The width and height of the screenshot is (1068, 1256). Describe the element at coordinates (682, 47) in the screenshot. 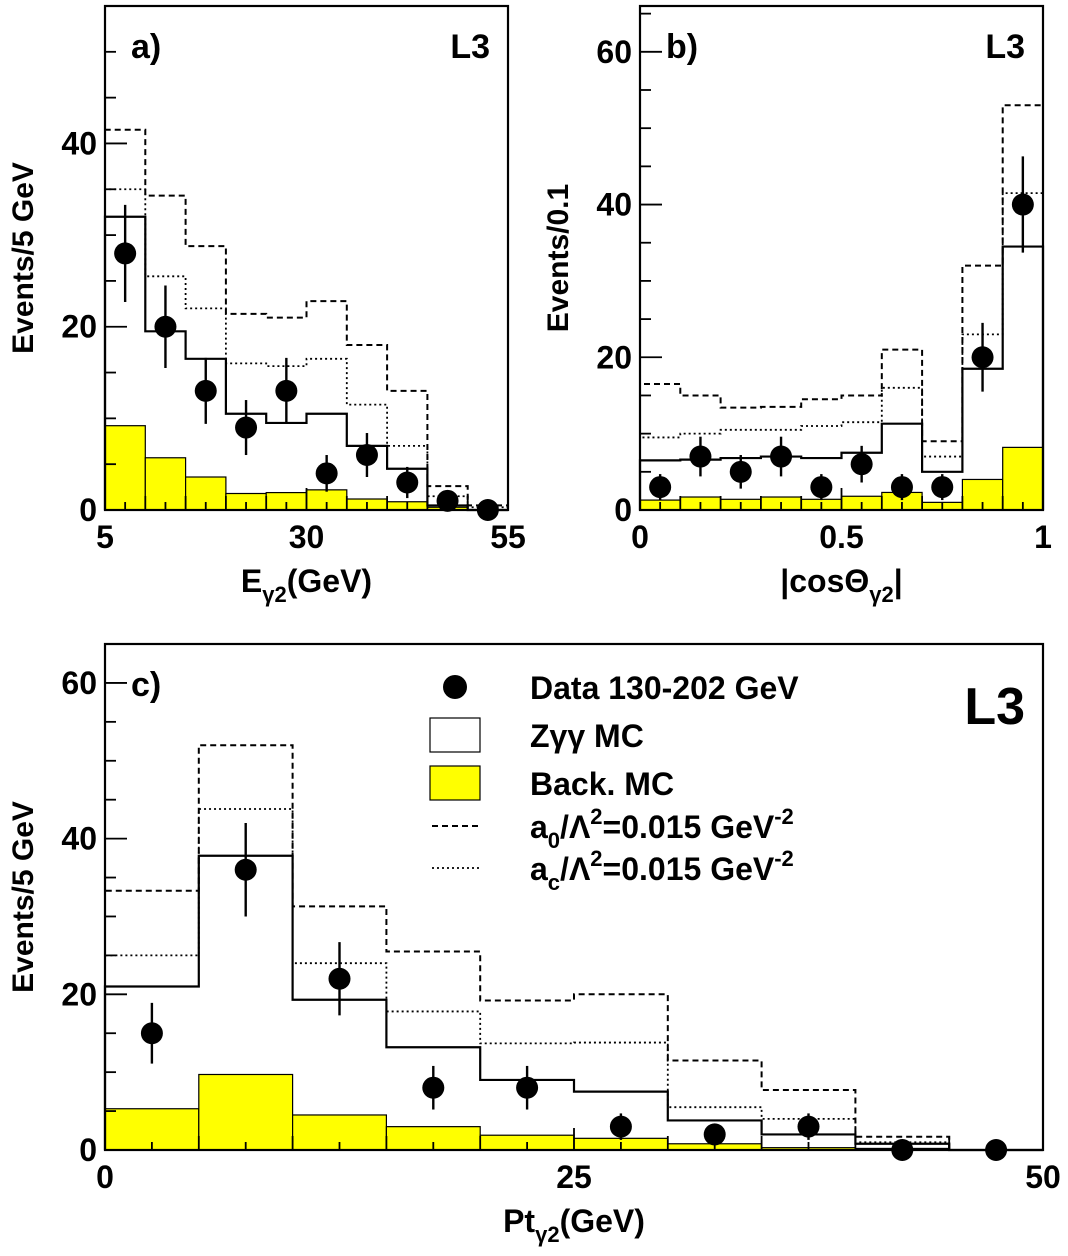

I see `panel-label: b)` at that location.